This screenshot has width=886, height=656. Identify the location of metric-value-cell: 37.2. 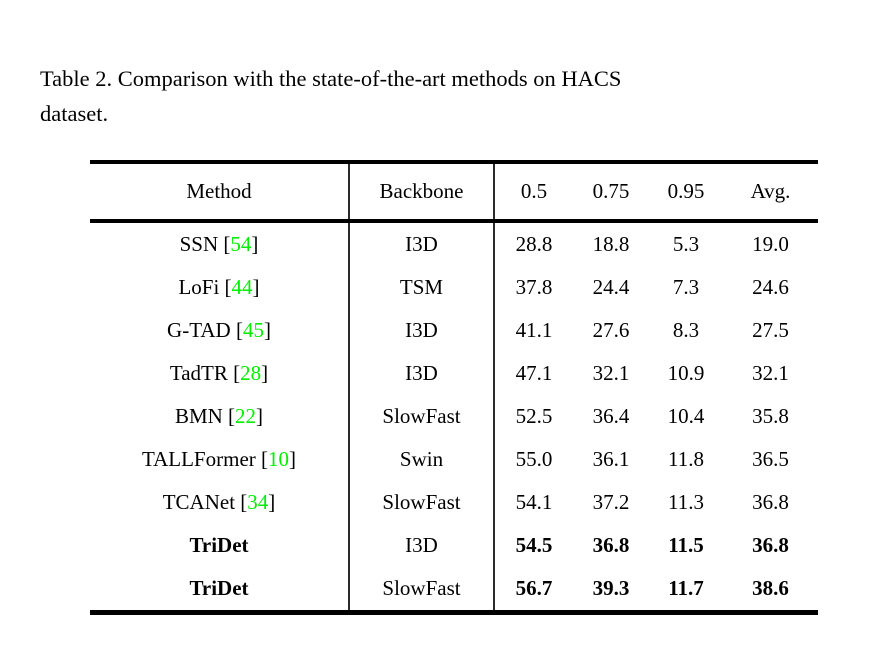
(611, 502).